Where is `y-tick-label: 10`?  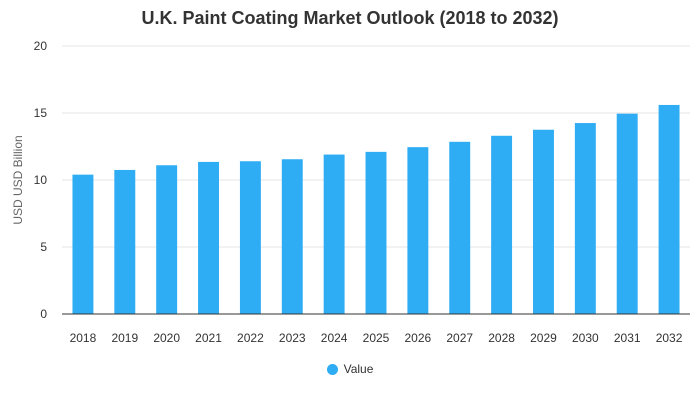
y-tick-label: 10 is located at coordinates (41, 180).